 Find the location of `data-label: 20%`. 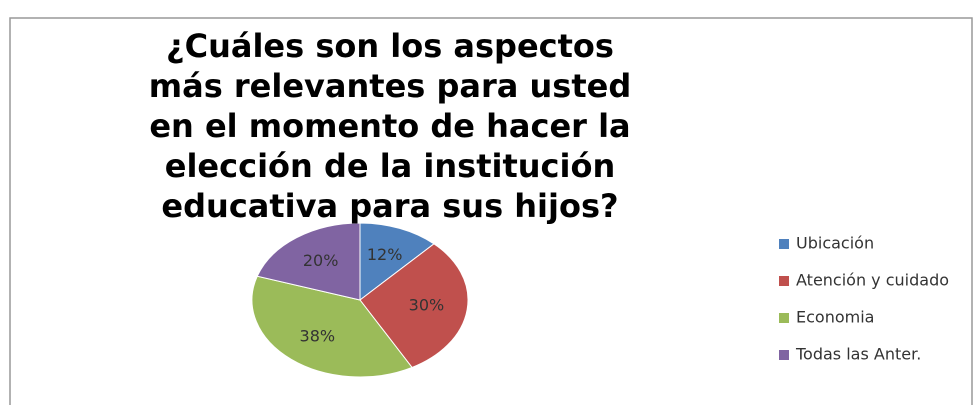

data-label: 20% is located at coordinates (321, 260).